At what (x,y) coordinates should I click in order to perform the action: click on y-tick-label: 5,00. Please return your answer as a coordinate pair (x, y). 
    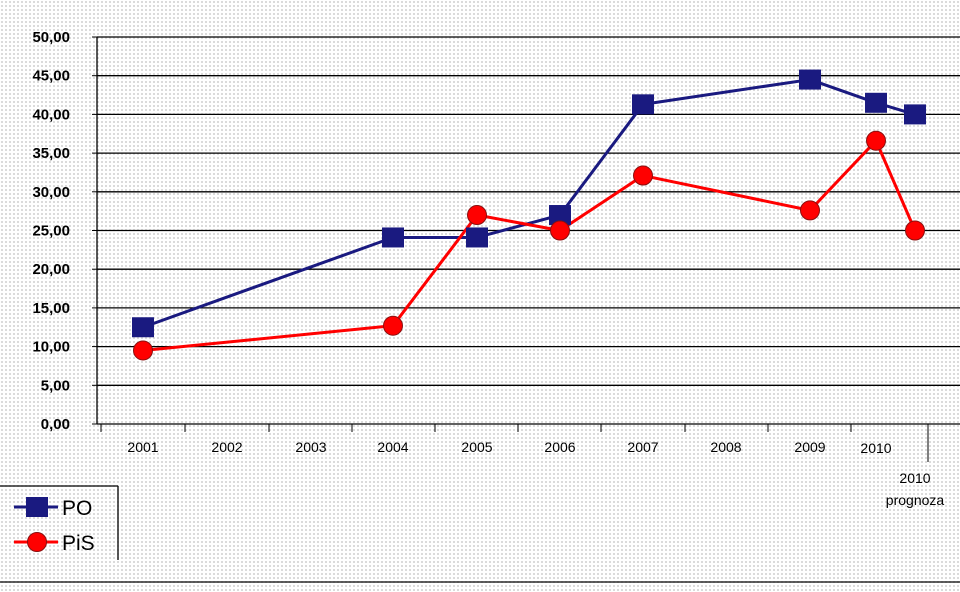
    Looking at the image, I should click on (55, 385).